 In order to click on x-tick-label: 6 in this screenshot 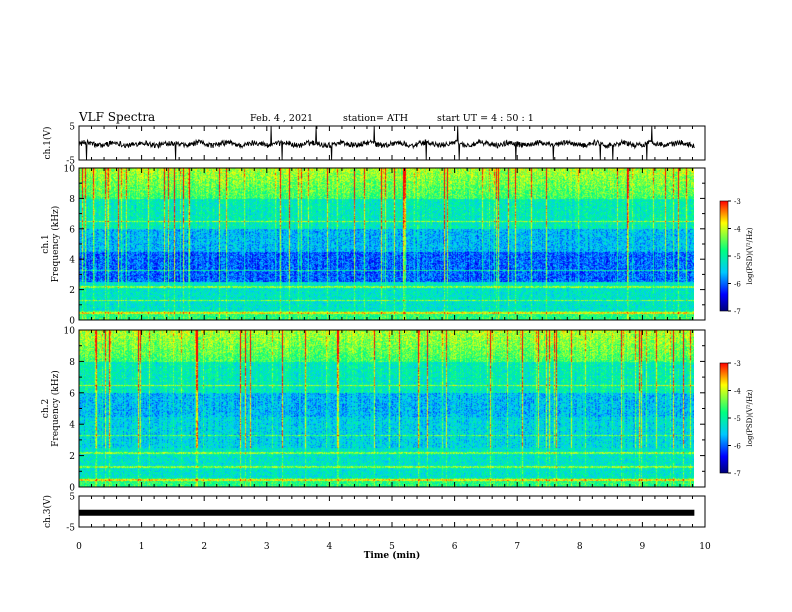, I will do `click(455, 547)`.